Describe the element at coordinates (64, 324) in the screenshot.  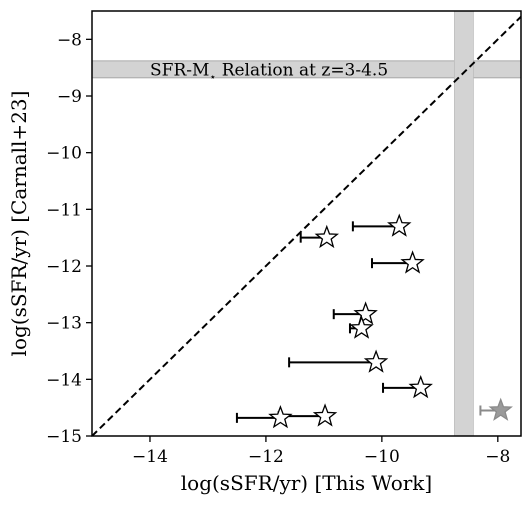
I see `y-tick-label: −13` at that location.